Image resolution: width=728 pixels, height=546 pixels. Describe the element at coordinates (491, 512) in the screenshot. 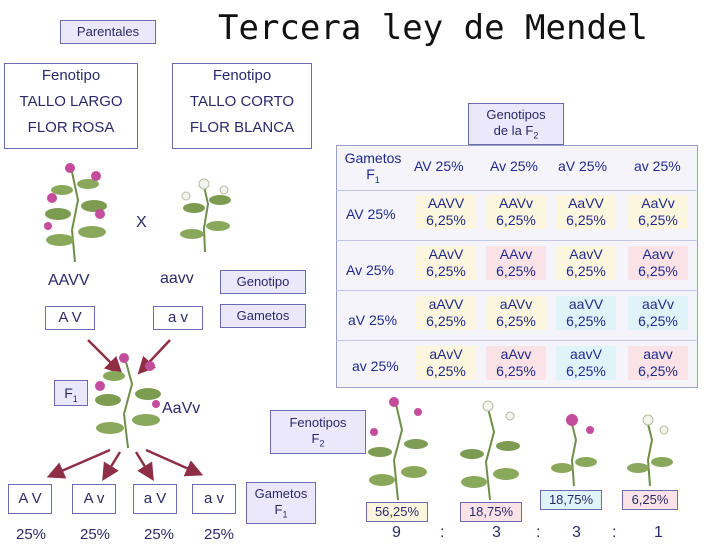

I see `phenotype-pct: 18,75%` at that location.